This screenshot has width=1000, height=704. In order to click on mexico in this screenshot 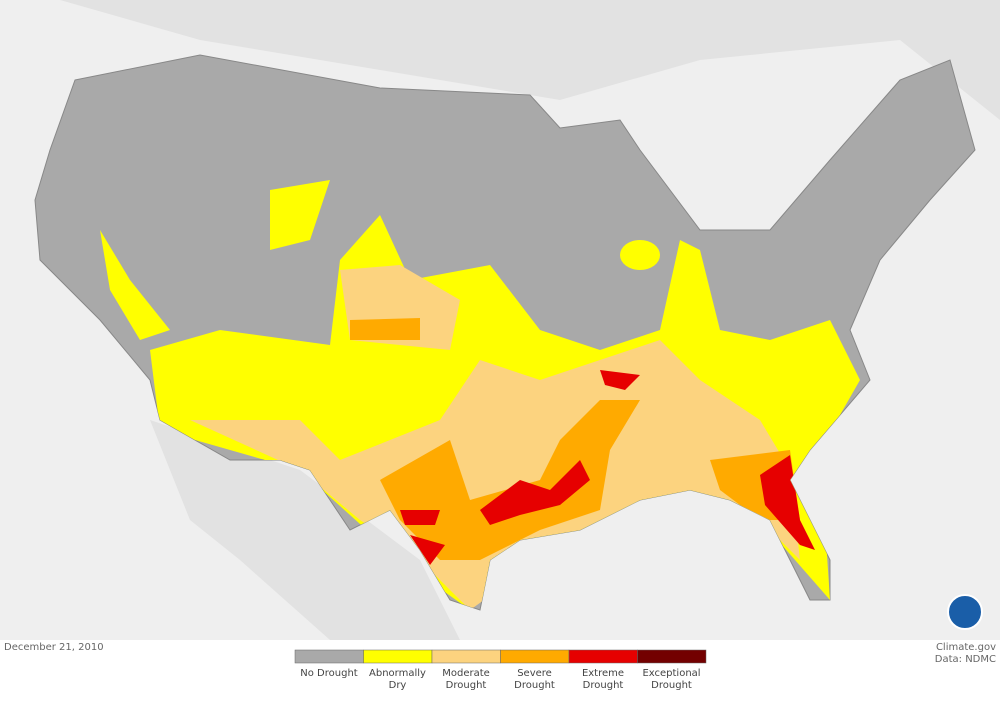, I will do `click(305, 530)`.